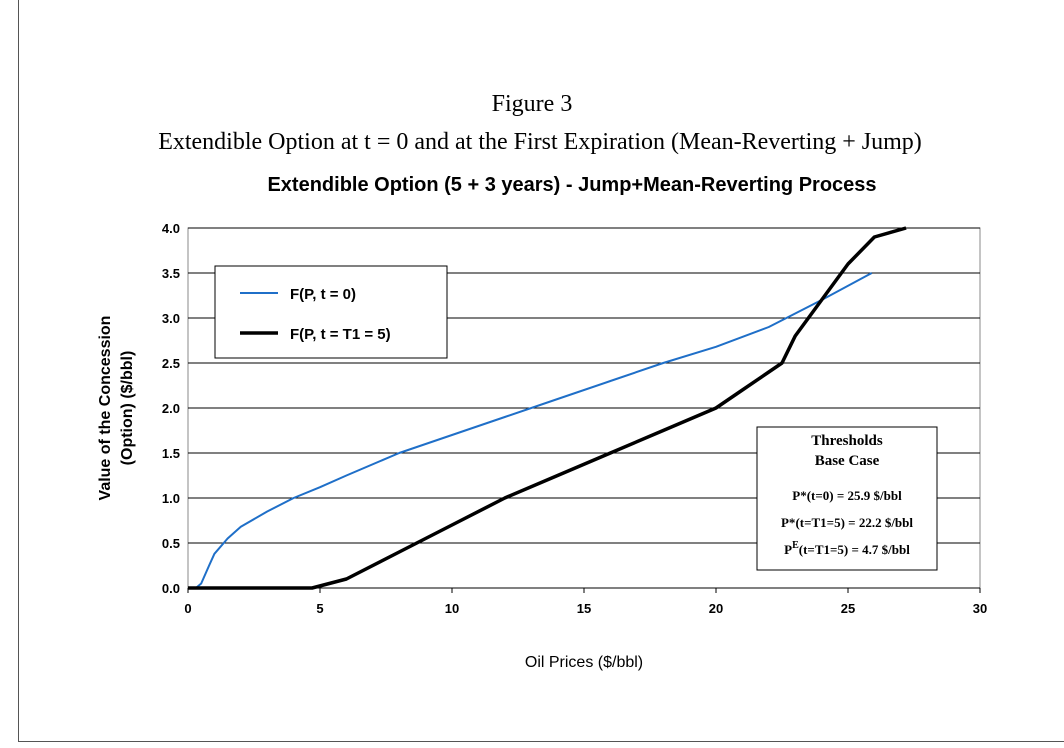 The image size is (1064, 748). What do you see at coordinates (854, 549) in the screenshot?
I see `annotation-text: (t=T1=5) = 4.7 $/bbl` at bounding box center [854, 549].